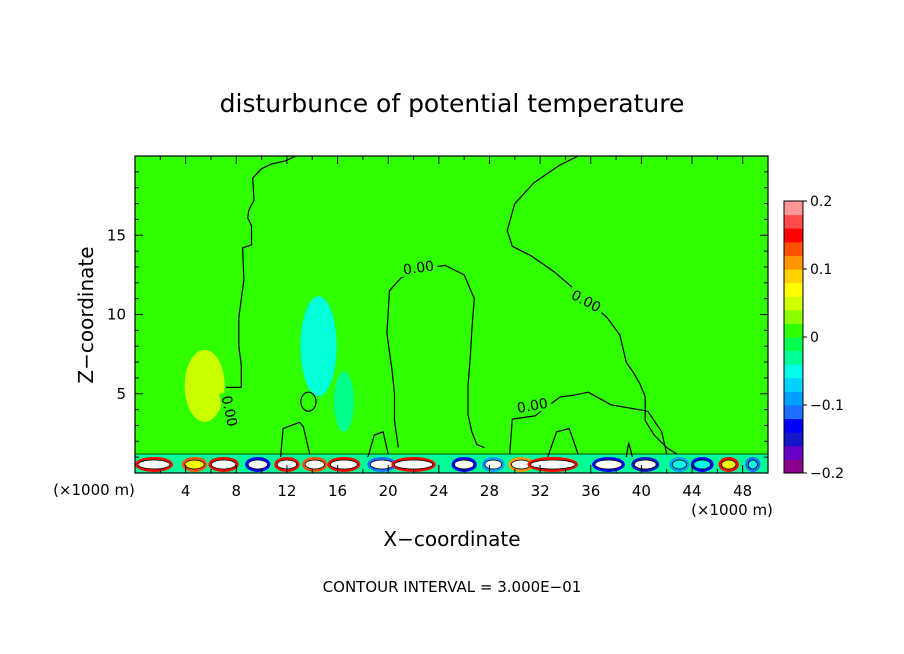  I want to click on x-tick-label: 40, so click(641, 491).